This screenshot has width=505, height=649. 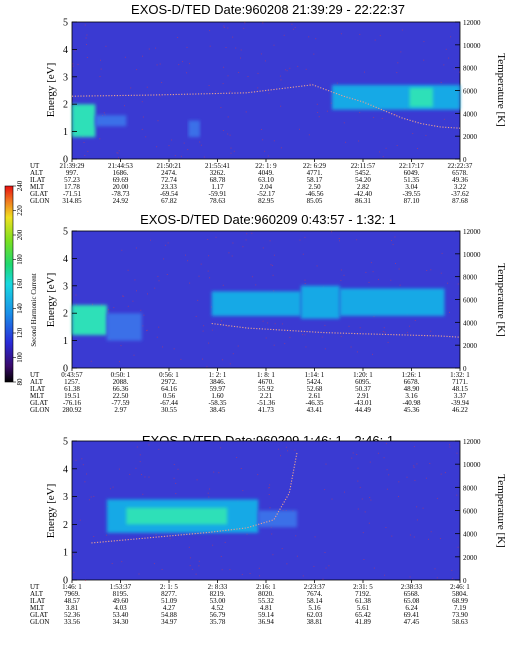 I want to click on ephem-cell: -43.01, so click(x=363, y=403).